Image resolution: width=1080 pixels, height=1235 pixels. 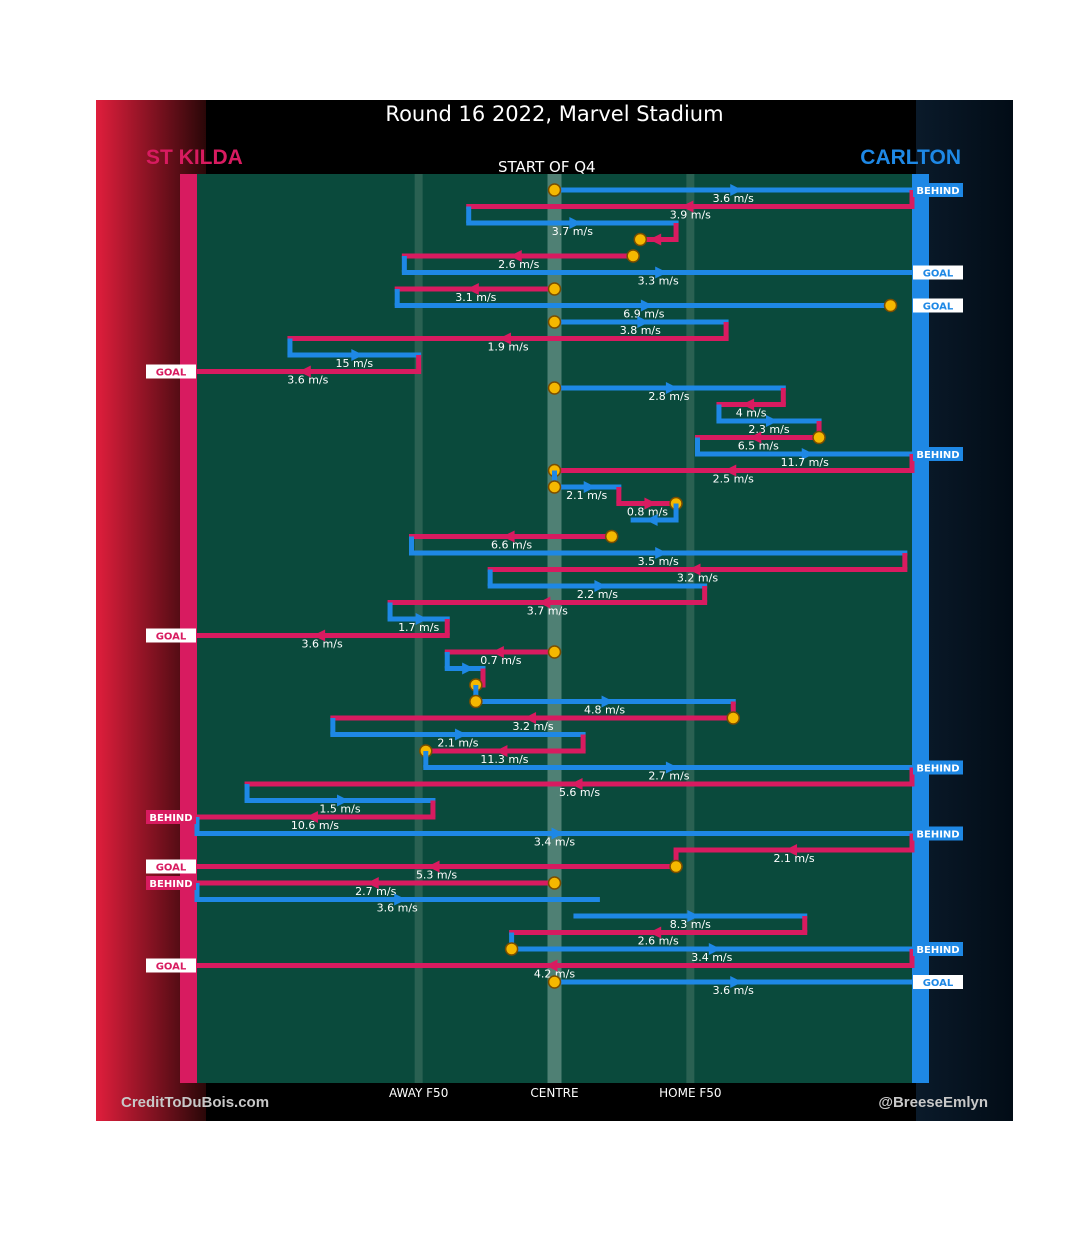 What do you see at coordinates (194, 157) in the screenshot?
I see `team-left-name: ST KILDA` at bounding box center [194, 157].